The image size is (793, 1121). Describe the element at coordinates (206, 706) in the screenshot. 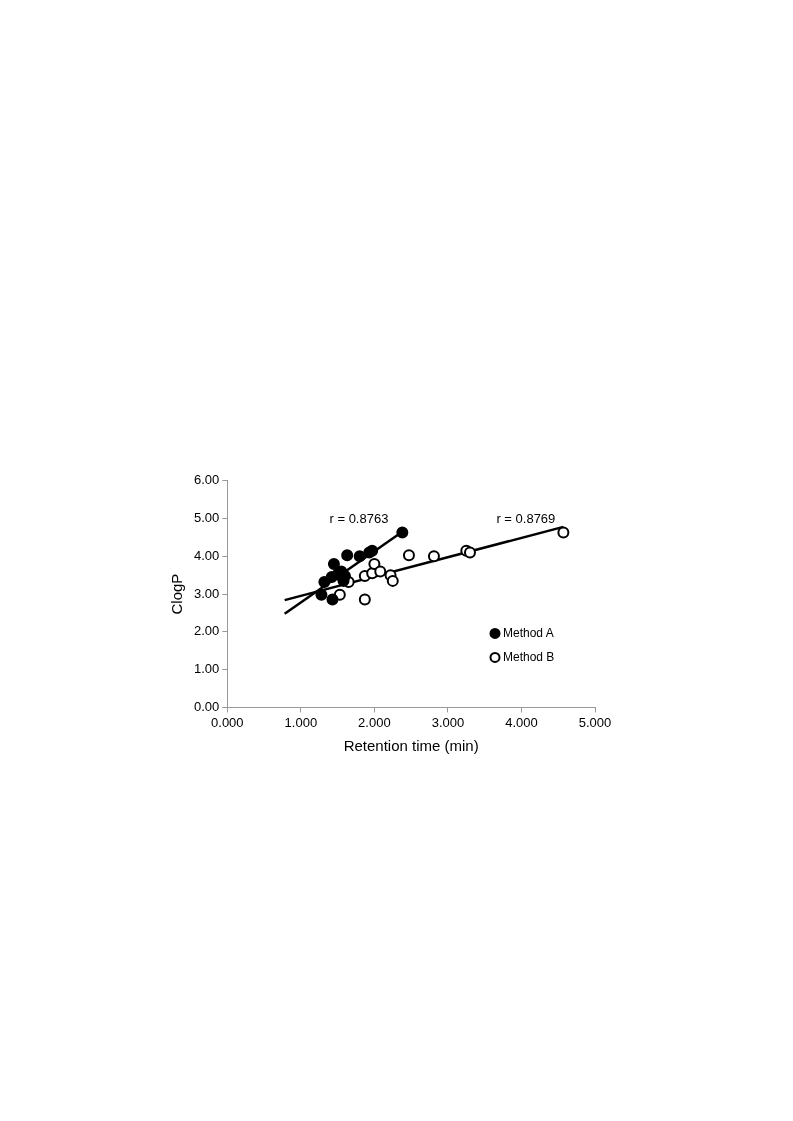

I see `y-tick-label: 0.00` at that location.